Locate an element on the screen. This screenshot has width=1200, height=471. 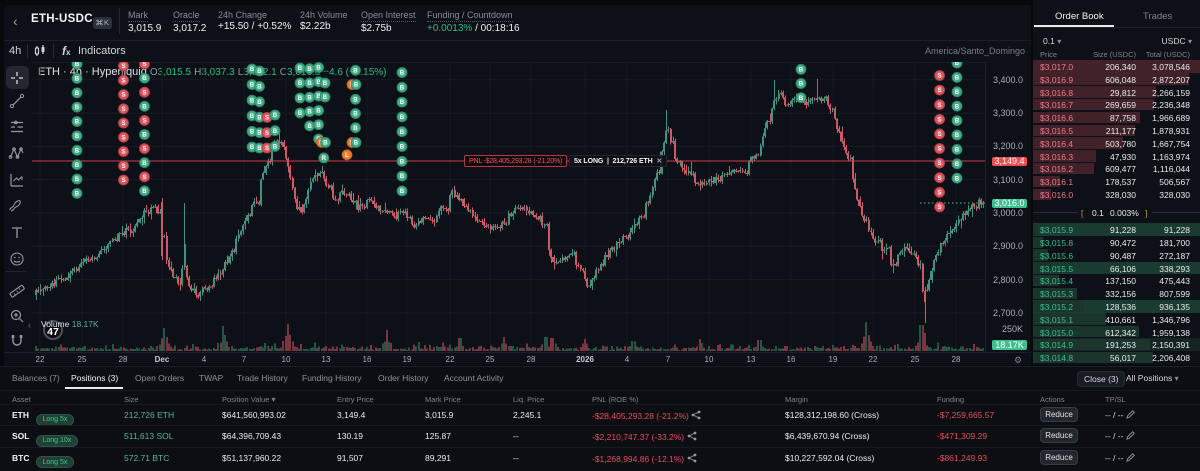
svg-text: L is located at coordinates (347, 155).